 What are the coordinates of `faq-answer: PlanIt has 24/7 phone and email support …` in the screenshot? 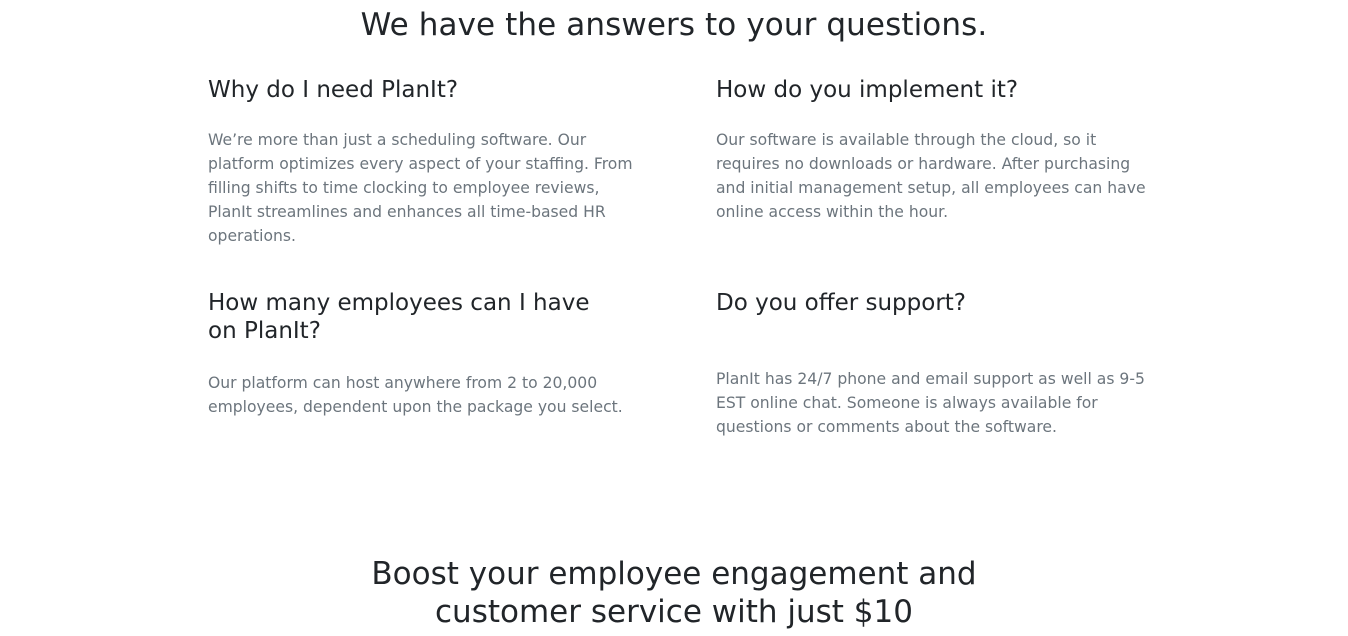 It's located at (930, 403).